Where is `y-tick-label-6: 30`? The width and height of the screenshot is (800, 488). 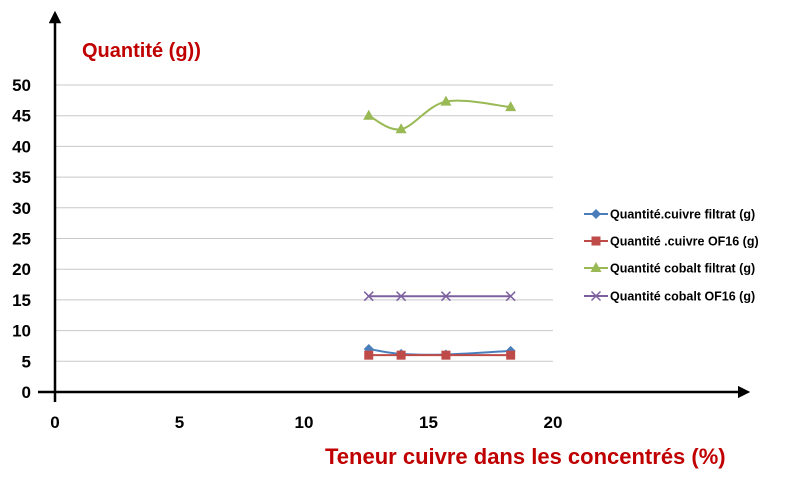
y-tick-label-6: 30 is located at coordinates (21, 208).